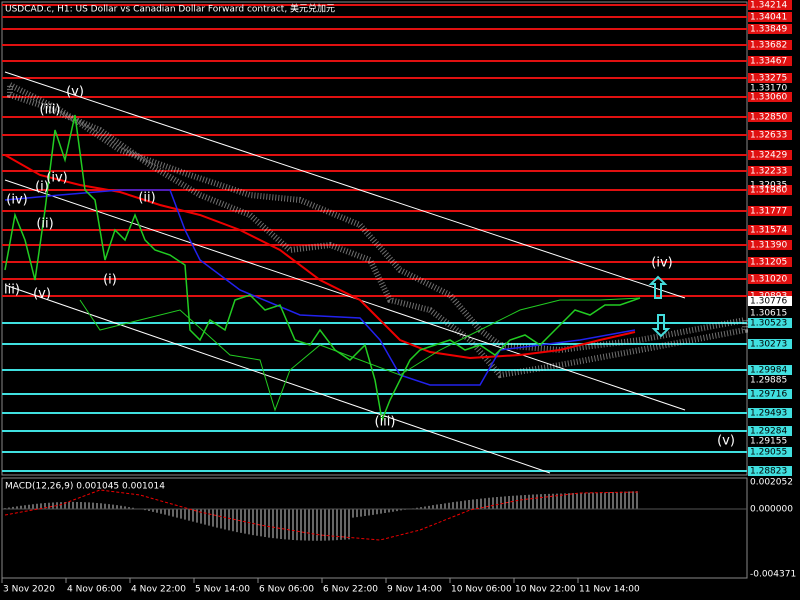  I want to click on price-label: 1.30523, so click(768, 324).